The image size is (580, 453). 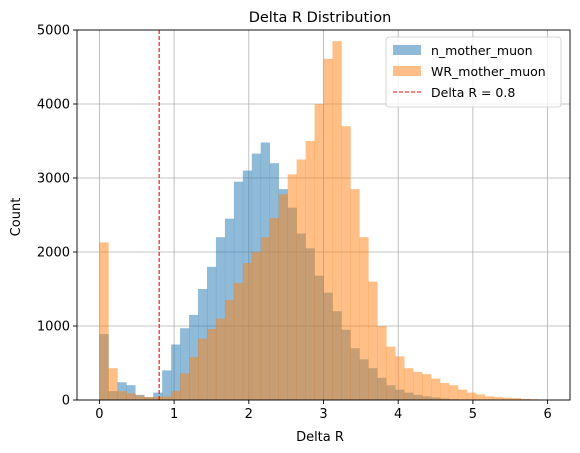 I want to click on legend-label: WR_mother_muon, so click(x=488, y=71).